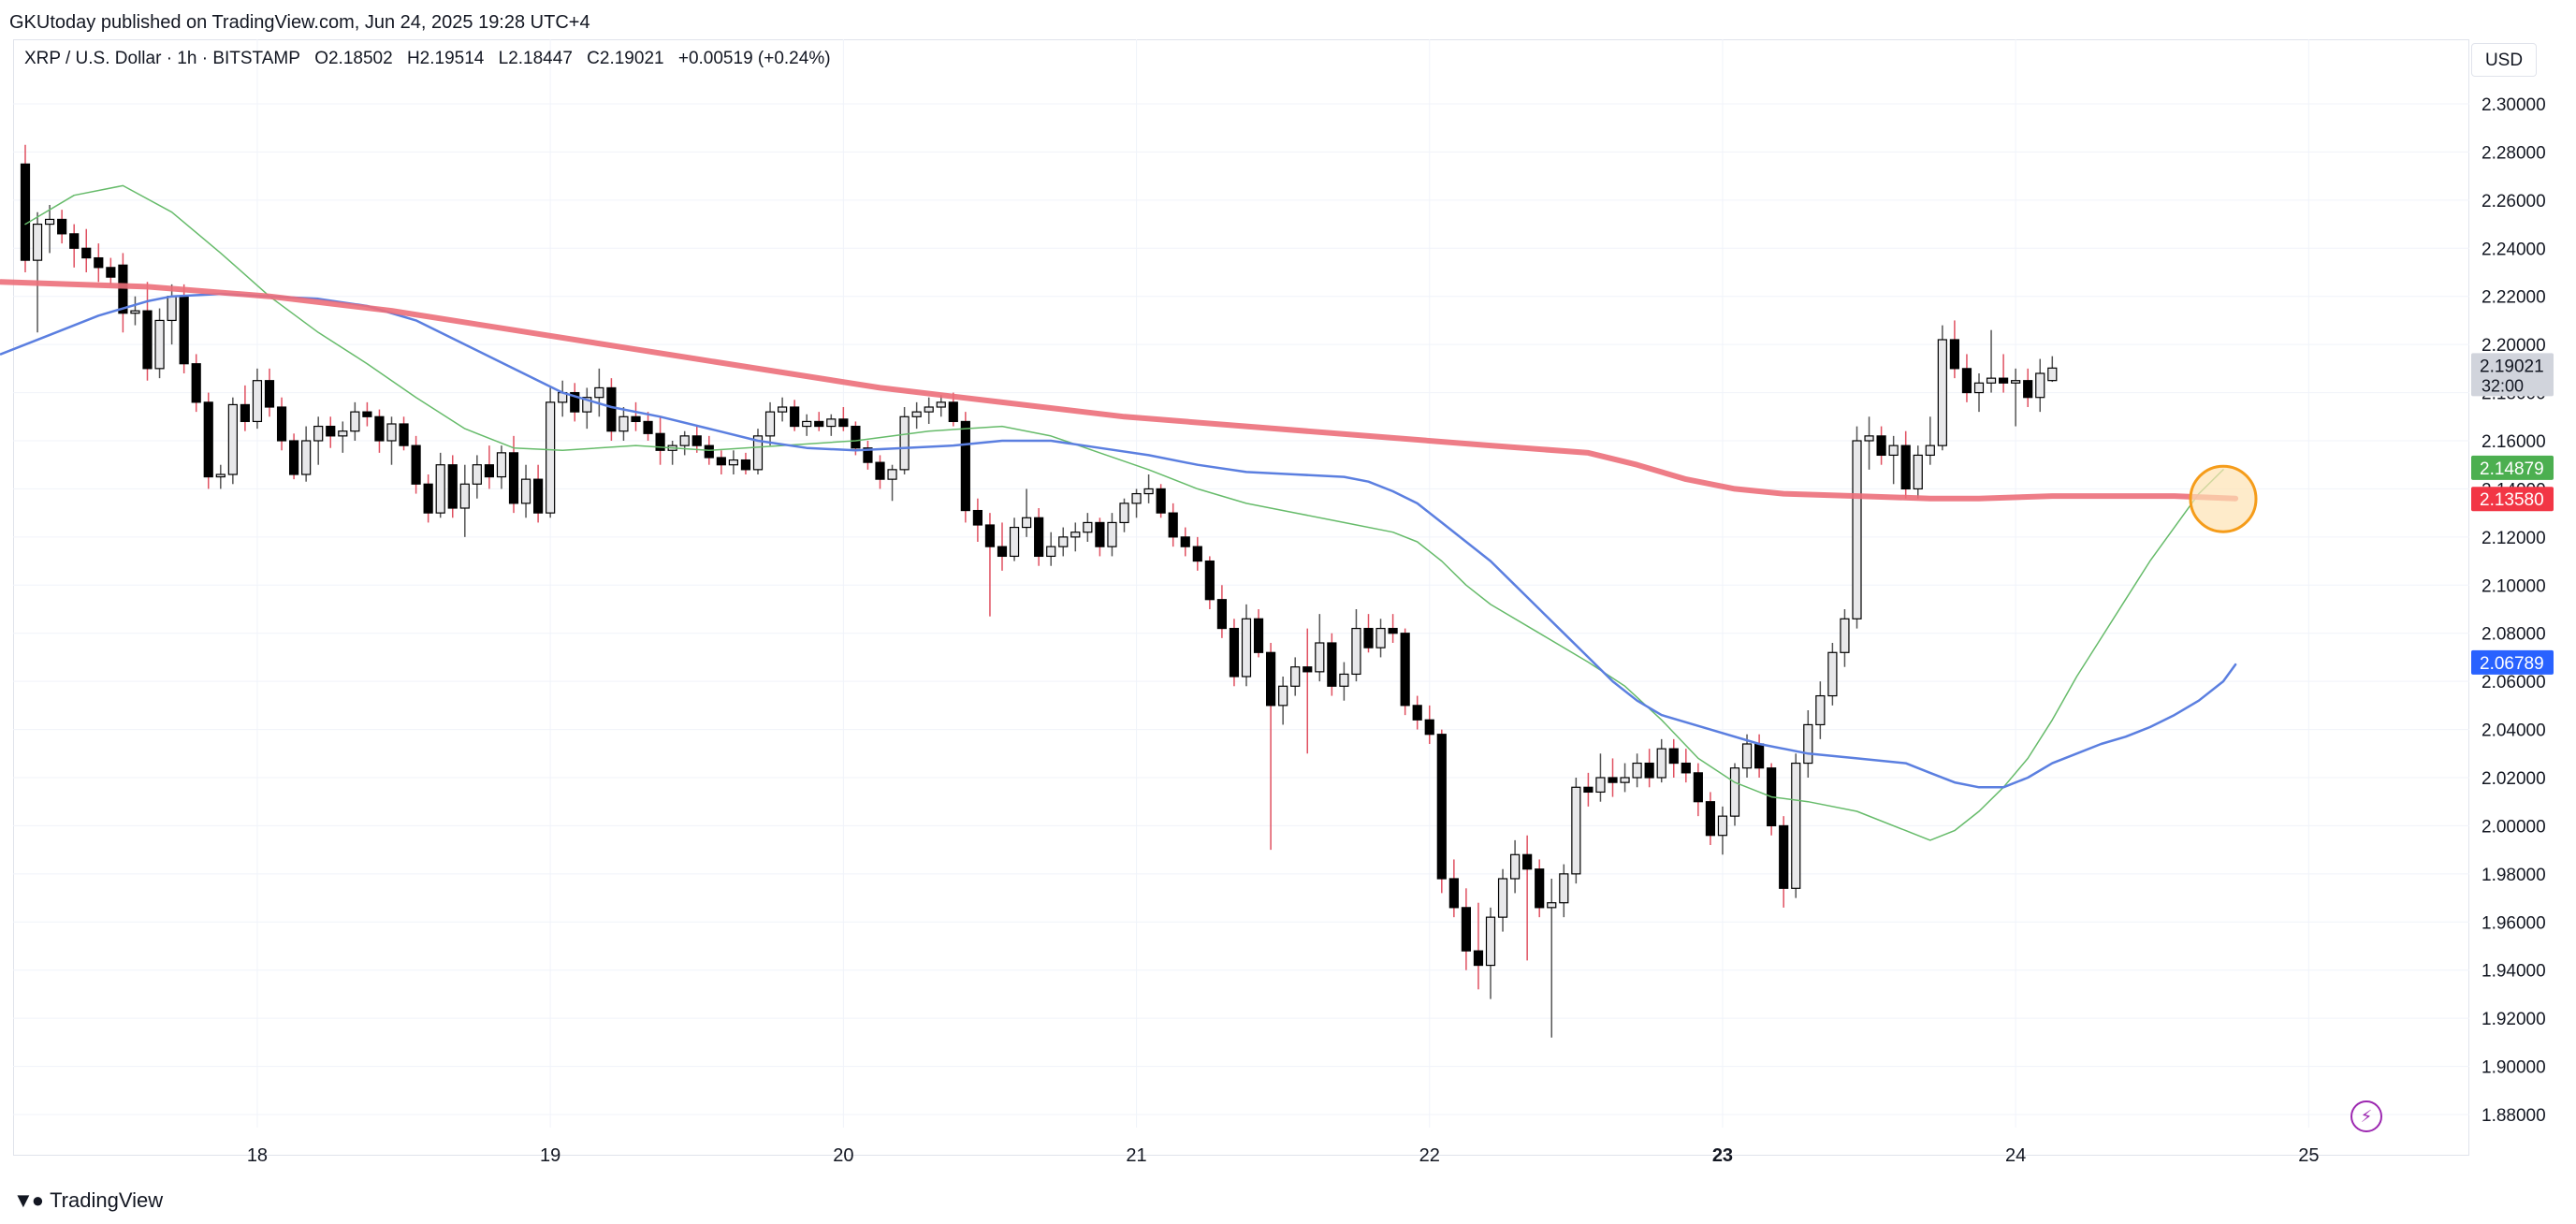  I want to click on highlight-circle, so click(2223, 499).